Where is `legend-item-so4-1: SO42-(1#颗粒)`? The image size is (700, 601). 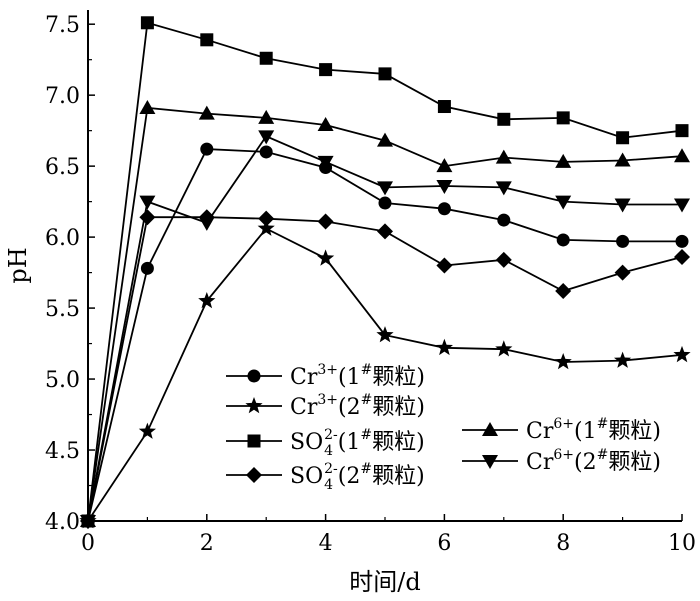 legend-item-so4-1: SO42-(1#颗粒) is located at coordinates (325, 443).